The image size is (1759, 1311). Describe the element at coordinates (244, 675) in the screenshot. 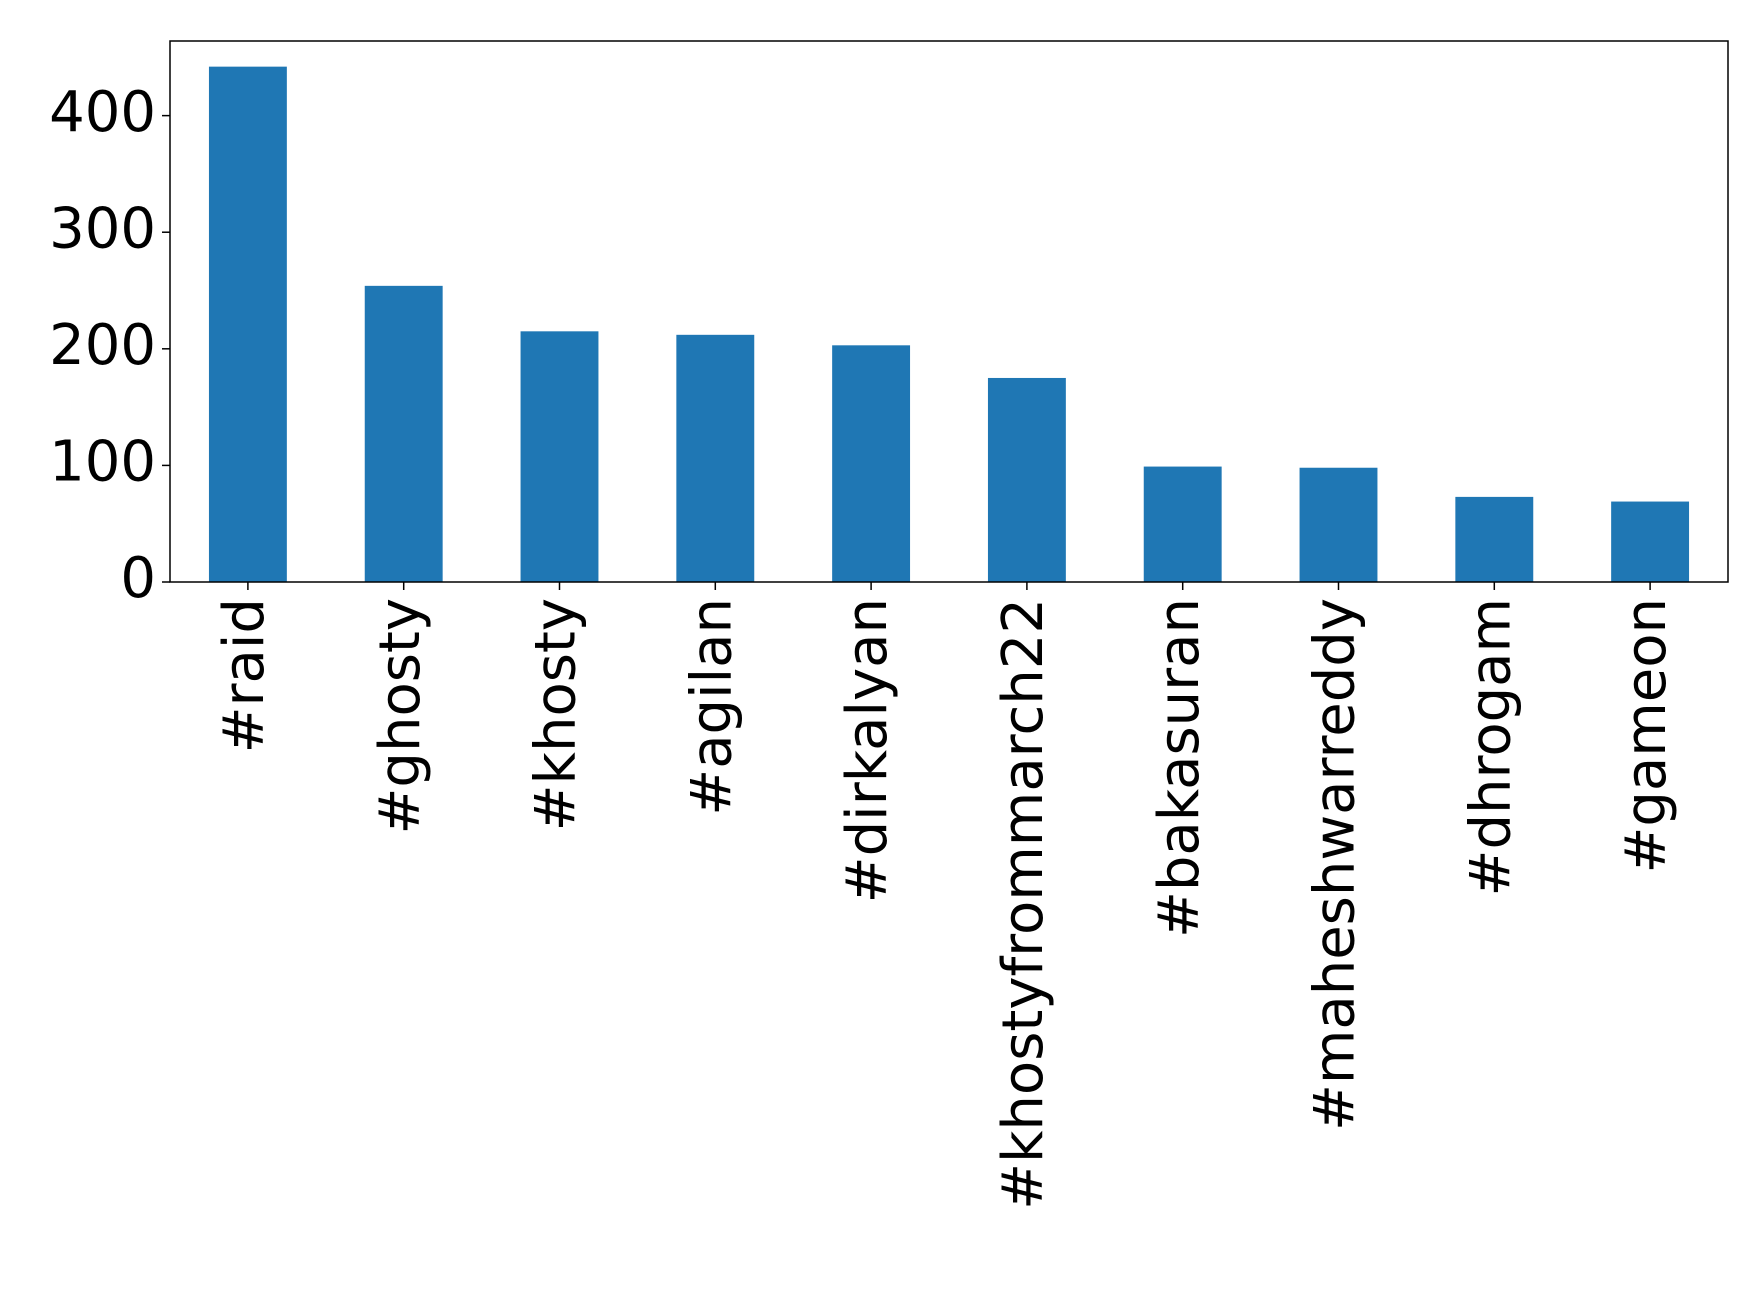

I see `x-tick-label: #raid` at that location.